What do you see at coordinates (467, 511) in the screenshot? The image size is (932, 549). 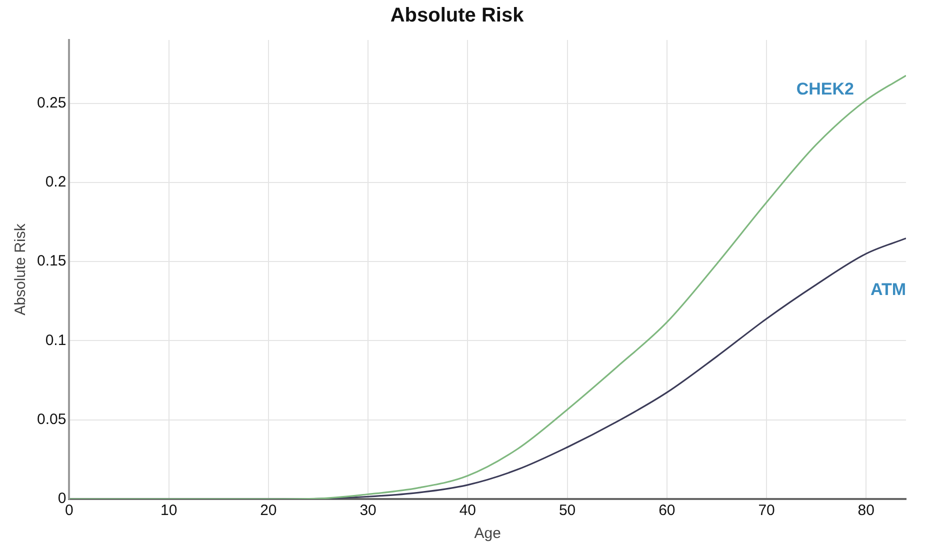 I see `x-tick-label: 40` at bounding box center [467, 511].